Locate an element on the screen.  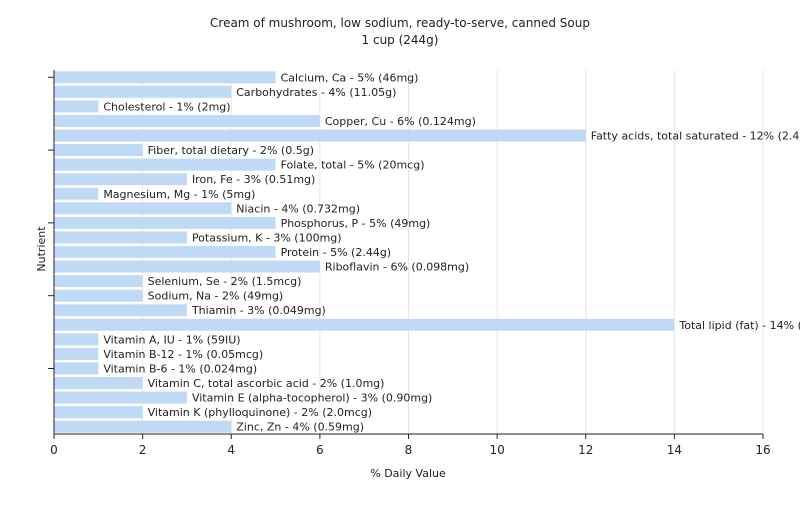
bar-label: Niacin - 4% (0.732mg) is located at coordinates (298, 208).